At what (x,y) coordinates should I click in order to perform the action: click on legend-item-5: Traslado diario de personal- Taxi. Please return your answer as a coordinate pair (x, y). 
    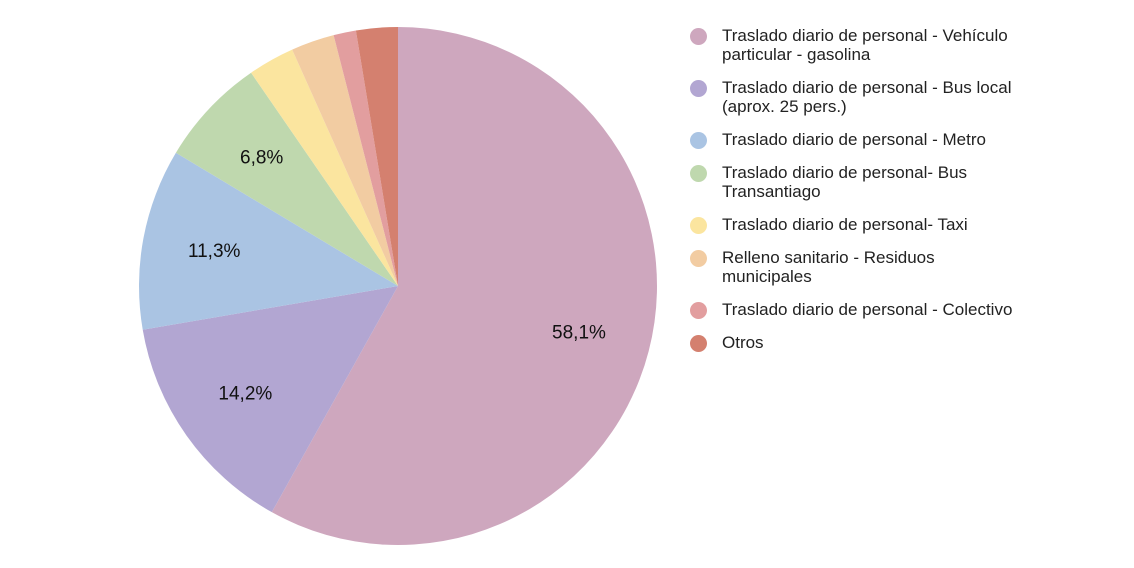
    Looking at the image, I should click on (855, 224).